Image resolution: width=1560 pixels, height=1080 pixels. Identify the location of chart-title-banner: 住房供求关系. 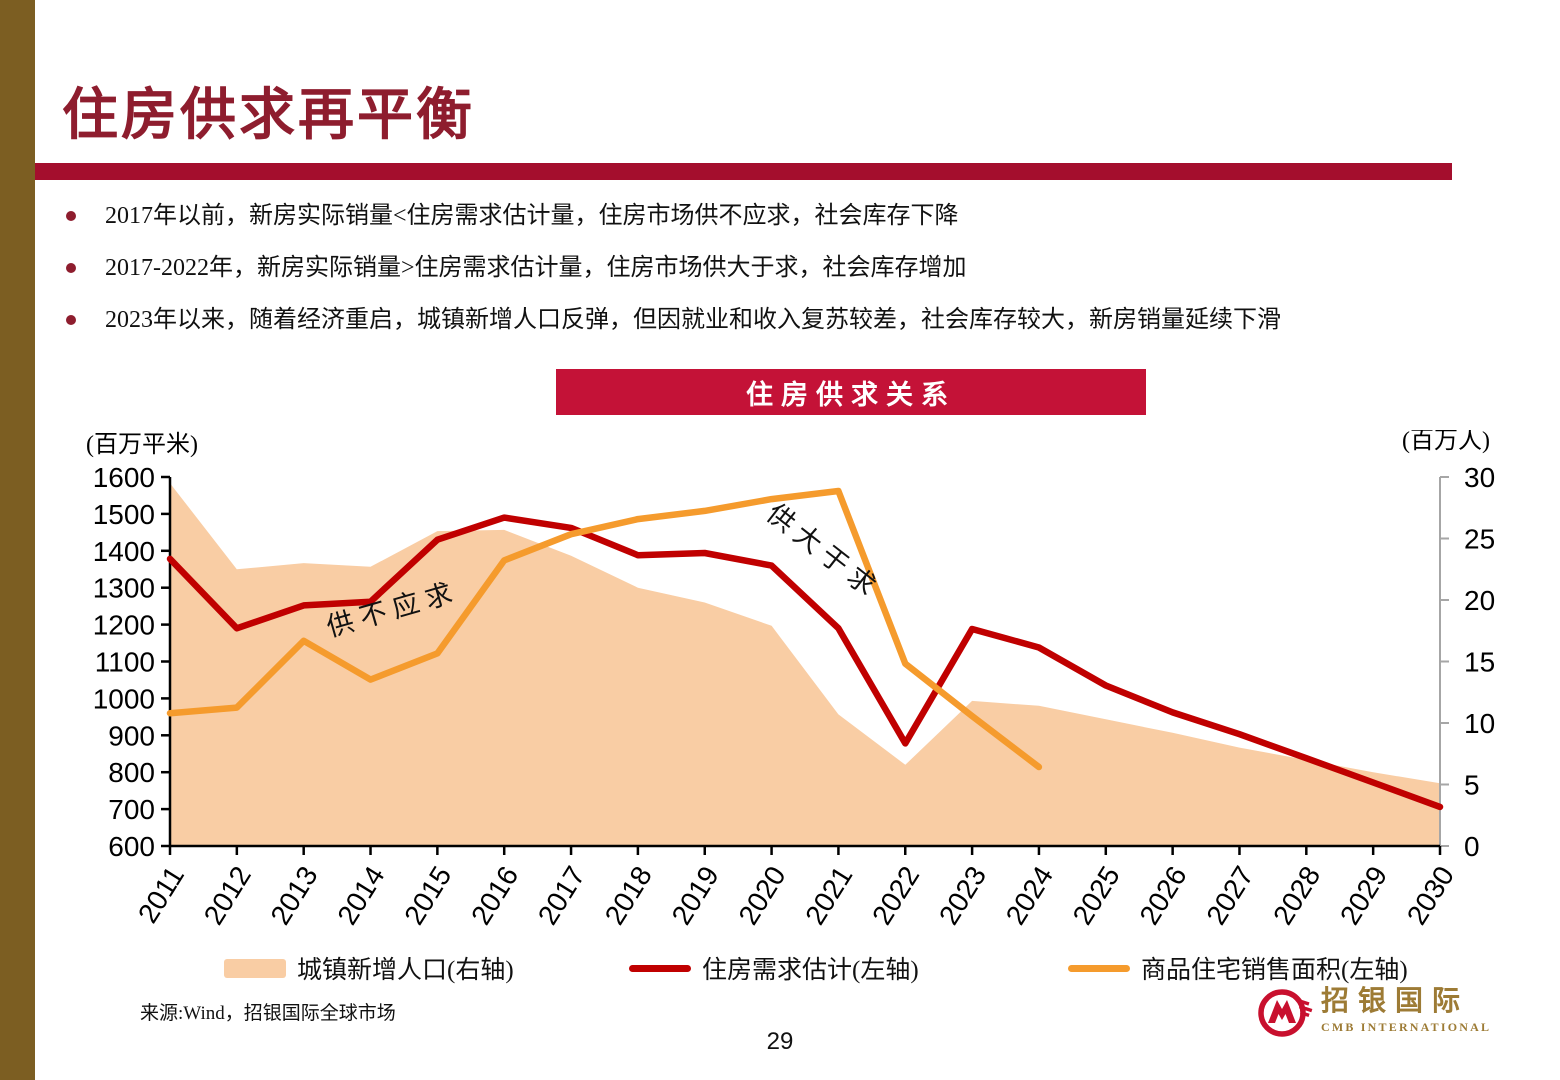
(851, 392).